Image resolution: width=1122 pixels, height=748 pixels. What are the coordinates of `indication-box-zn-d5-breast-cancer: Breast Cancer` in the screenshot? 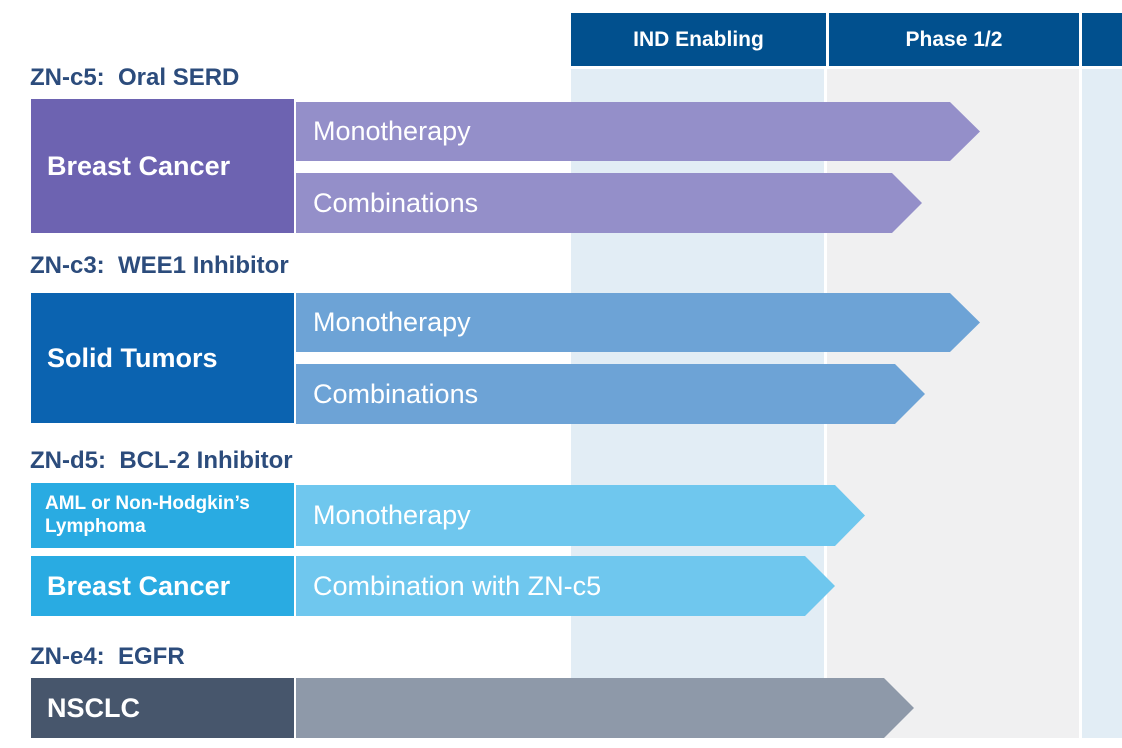 It's located at (162, 586).